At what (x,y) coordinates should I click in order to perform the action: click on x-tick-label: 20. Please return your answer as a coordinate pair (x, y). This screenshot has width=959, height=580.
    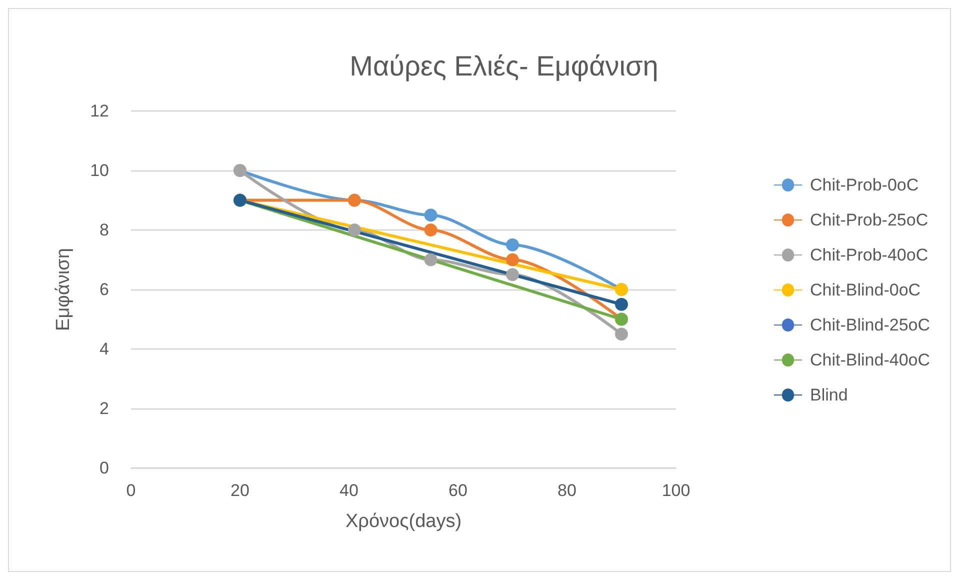
    Looking at the image, I should click on (240, 490).